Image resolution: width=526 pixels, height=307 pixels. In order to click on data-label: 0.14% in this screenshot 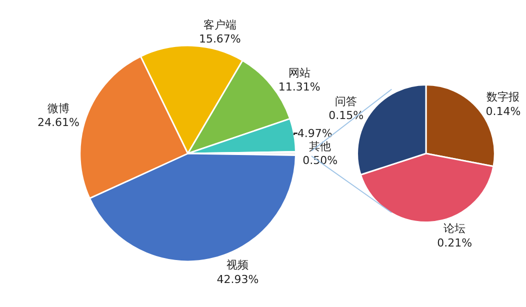, I will do `click(503, 111)`.